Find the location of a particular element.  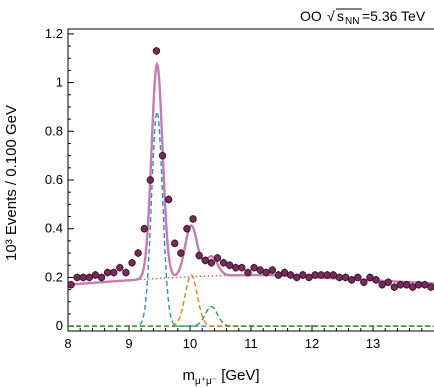

sqrt-symbol: √ is located at coordinates (331, 16).